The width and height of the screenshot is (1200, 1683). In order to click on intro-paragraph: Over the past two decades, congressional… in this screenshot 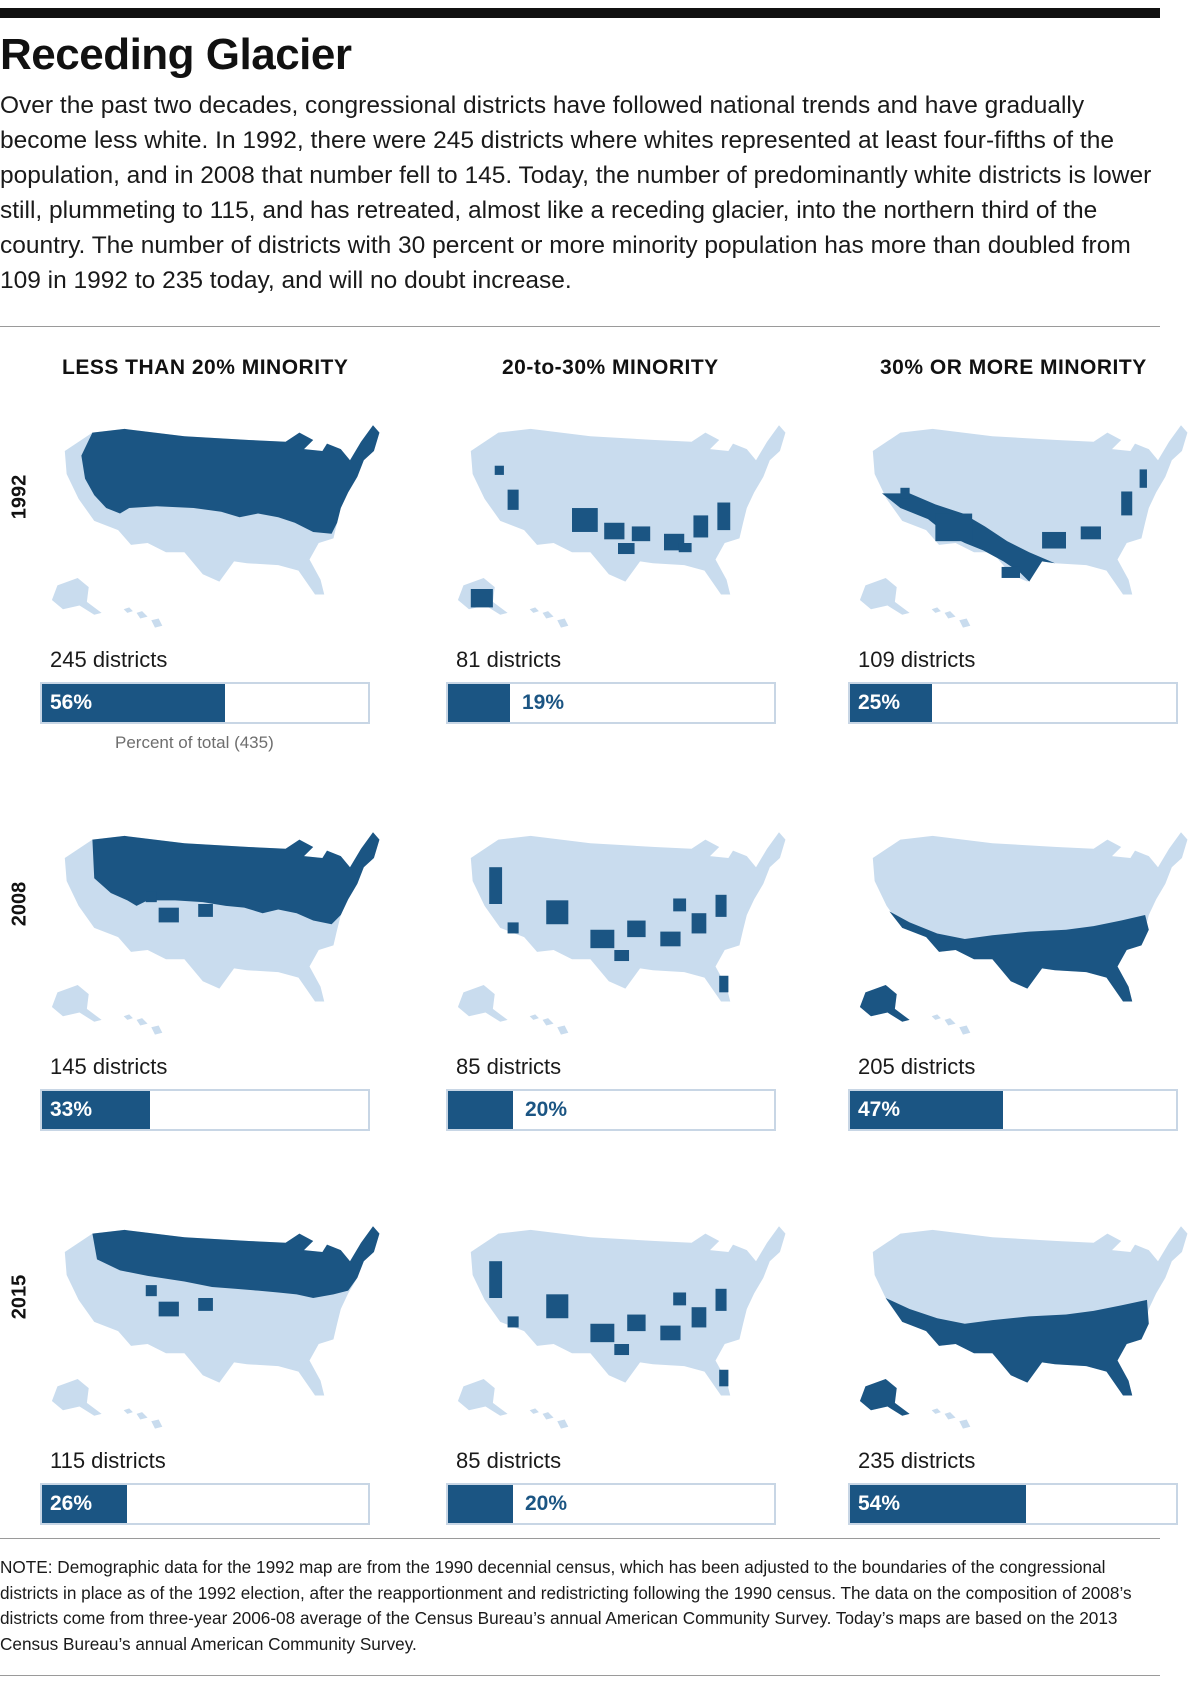, I will do `click(576, 193)`.